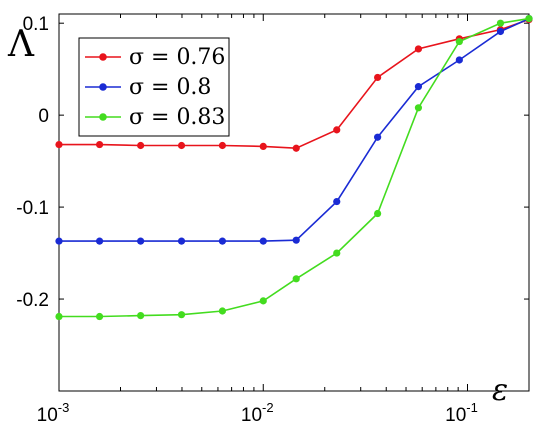 Image resolution: width=550 pixels, height=447 pixels. I want to click on legend-entry-1: σ = 0.8, so click(148, 87).